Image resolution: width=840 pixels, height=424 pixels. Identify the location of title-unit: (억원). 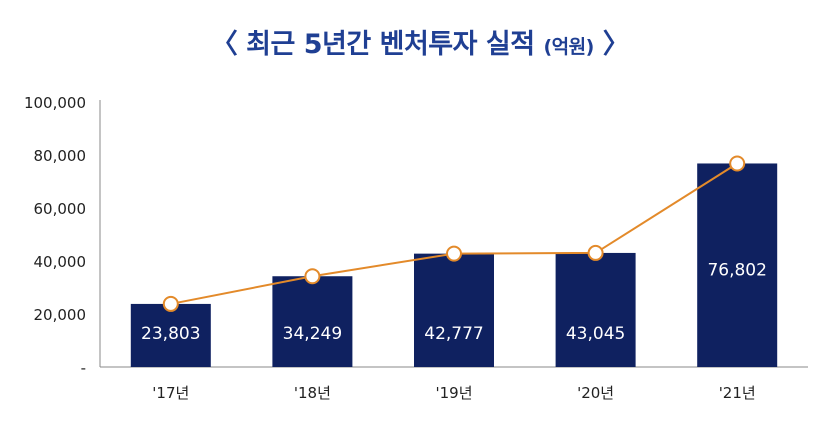
(568, 47).